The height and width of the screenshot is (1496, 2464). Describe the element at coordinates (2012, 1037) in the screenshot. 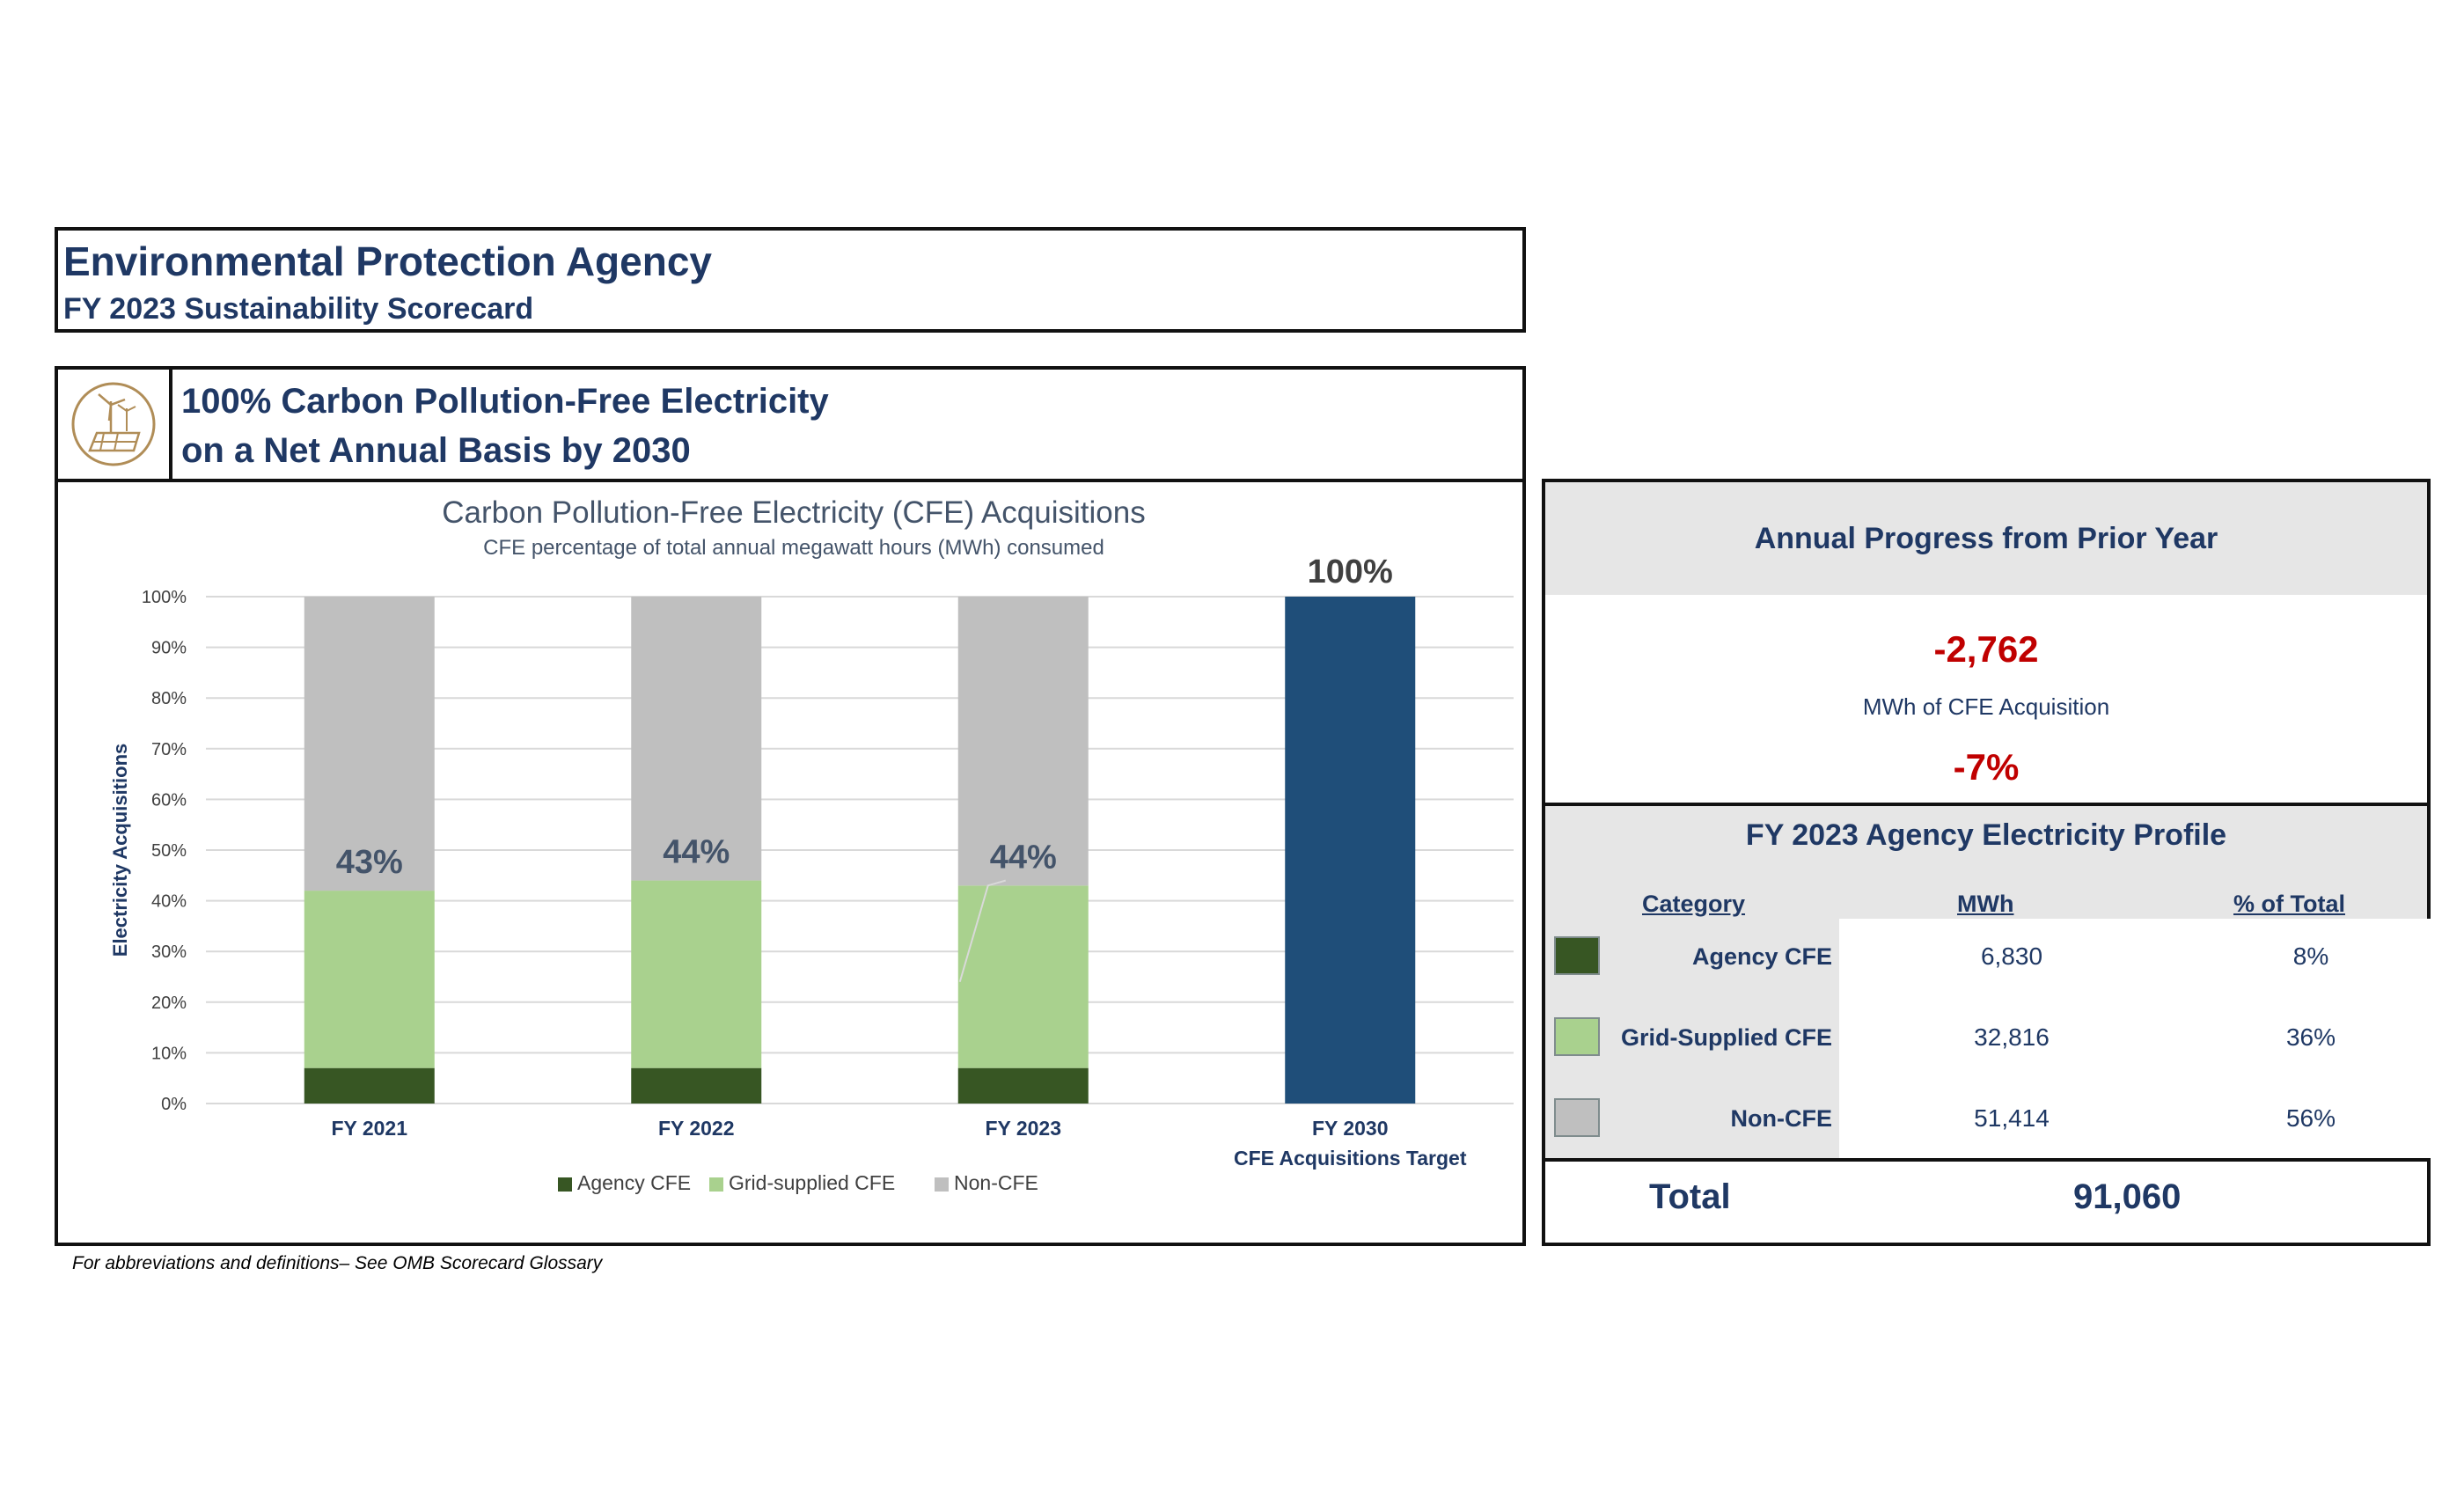

I see `row-mwh: 32,816` at that location.